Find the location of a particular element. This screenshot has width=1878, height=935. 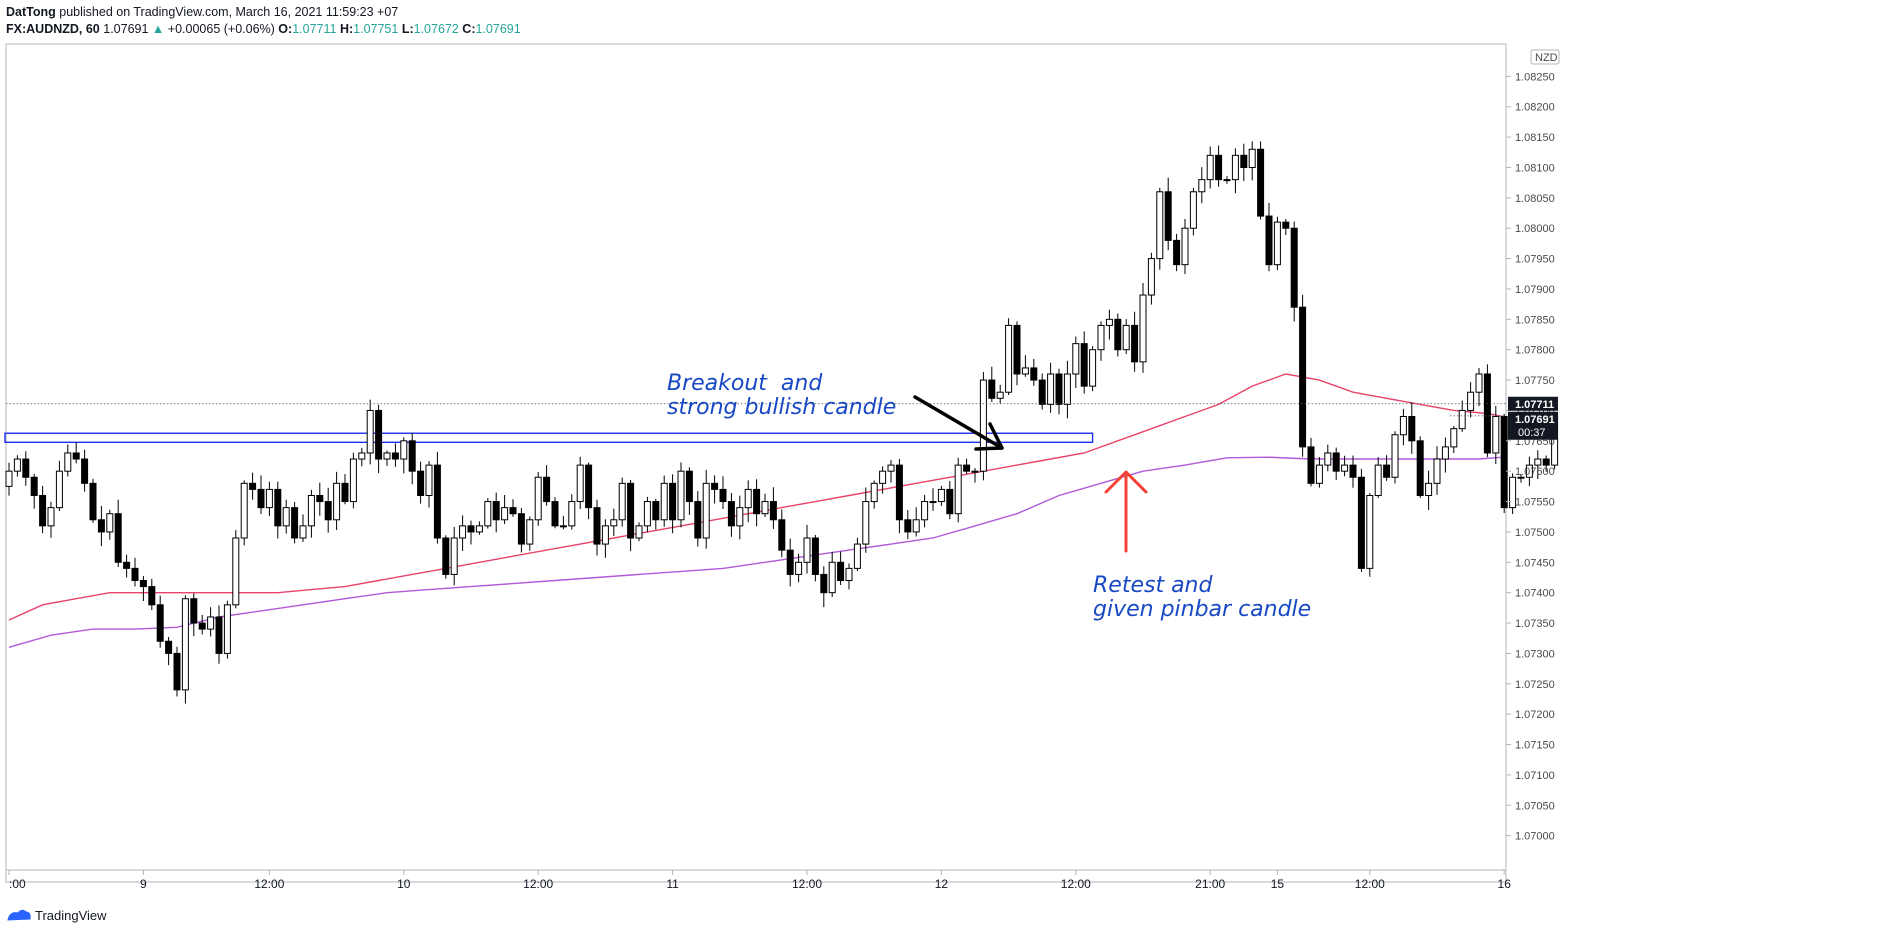

author-name: DatTong is located at coordinates (31, 12).